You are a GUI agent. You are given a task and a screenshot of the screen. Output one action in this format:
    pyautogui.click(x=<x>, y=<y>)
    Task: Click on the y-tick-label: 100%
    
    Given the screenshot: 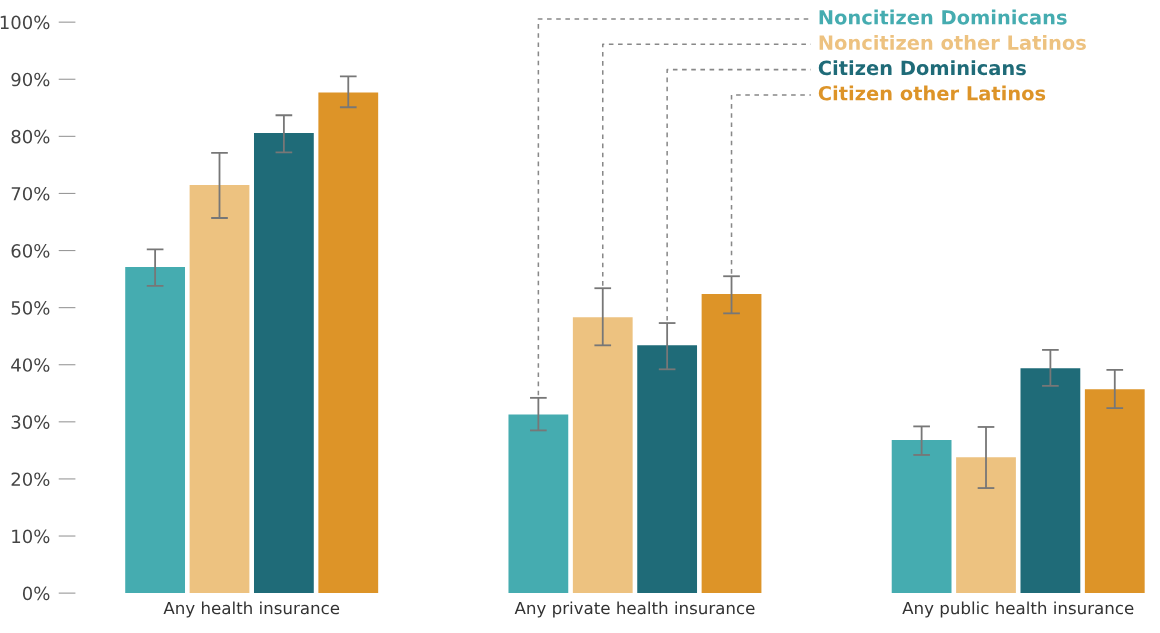 What is the action you would take?
    pyautogui.click(x=25, y=22)
    